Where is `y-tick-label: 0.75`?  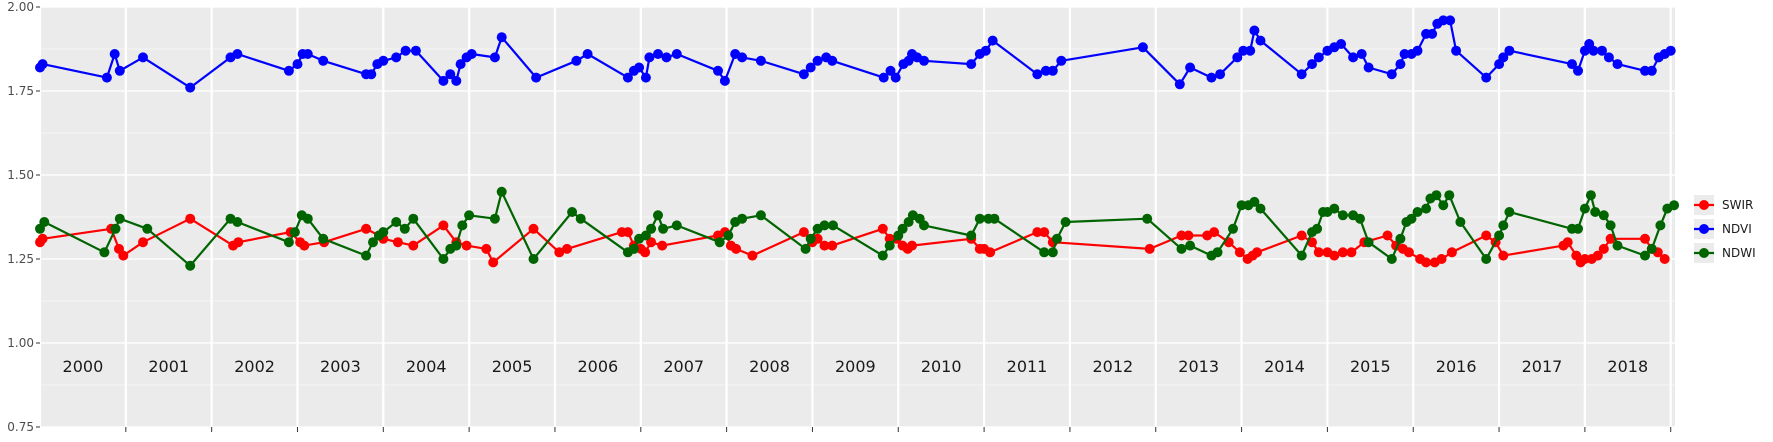 y-tick-label: 0.75 is located at coordinates (20, 427).